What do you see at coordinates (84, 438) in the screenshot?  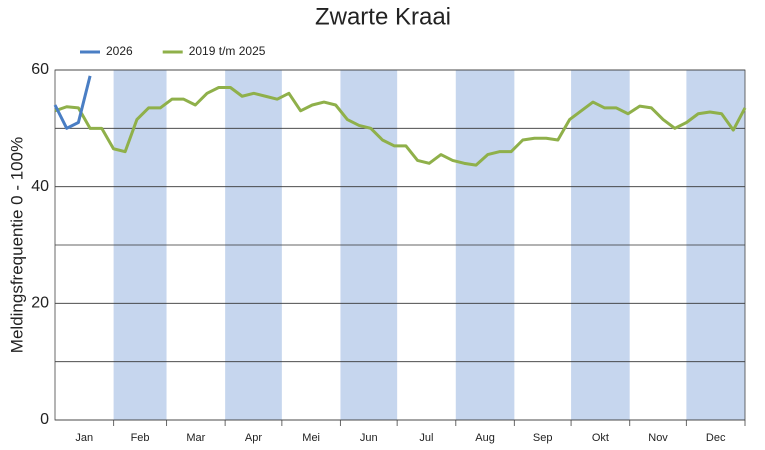 I see `x-tick-label: Jan` at bounding box center [84, 438].